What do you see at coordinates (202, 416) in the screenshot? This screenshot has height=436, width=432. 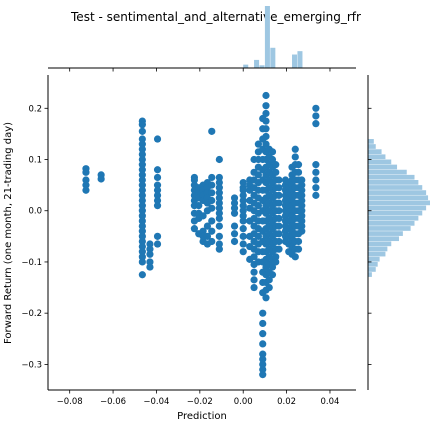 I see `x-axis-label: Prediction` at bounding box center [202, 416].